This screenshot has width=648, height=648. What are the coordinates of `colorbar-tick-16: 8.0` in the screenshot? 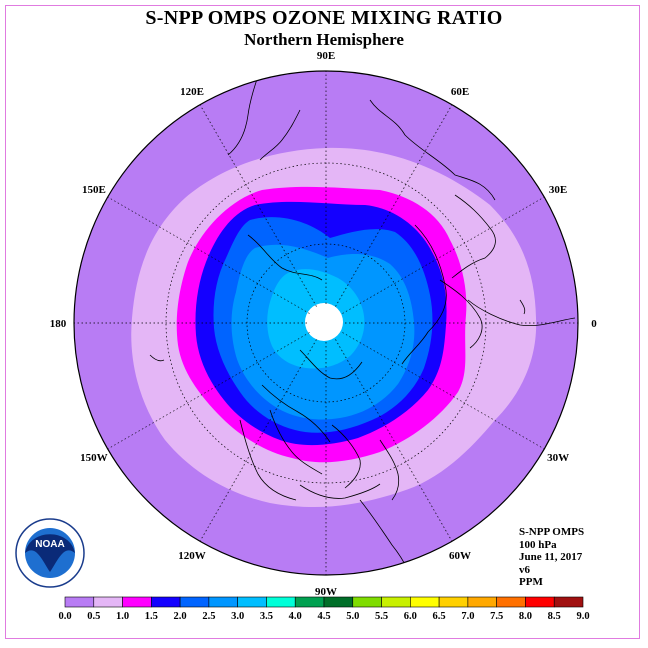 It's located at (525, 616).